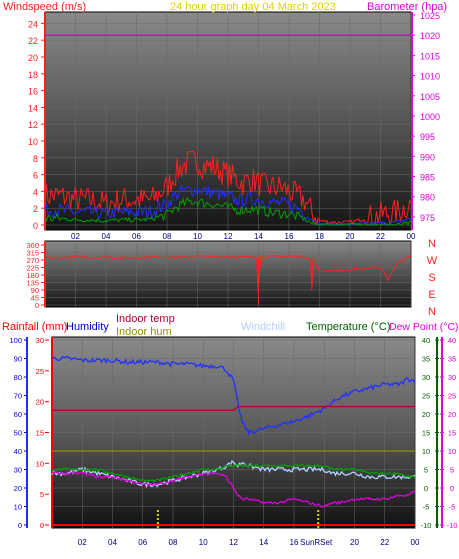 The width and height of the screenshot is (459, 559). What do you see at coordinates (18, 433) in the screenshot?
I see `humidity-tick-label: 50` at bounding box center [18, 433].